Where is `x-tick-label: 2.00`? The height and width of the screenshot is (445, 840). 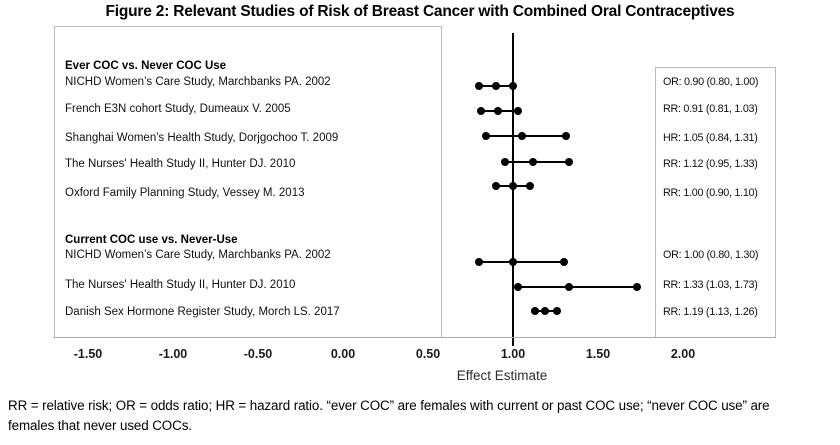 x-tick-label: 2.00 is located at coordinates (683, 354).